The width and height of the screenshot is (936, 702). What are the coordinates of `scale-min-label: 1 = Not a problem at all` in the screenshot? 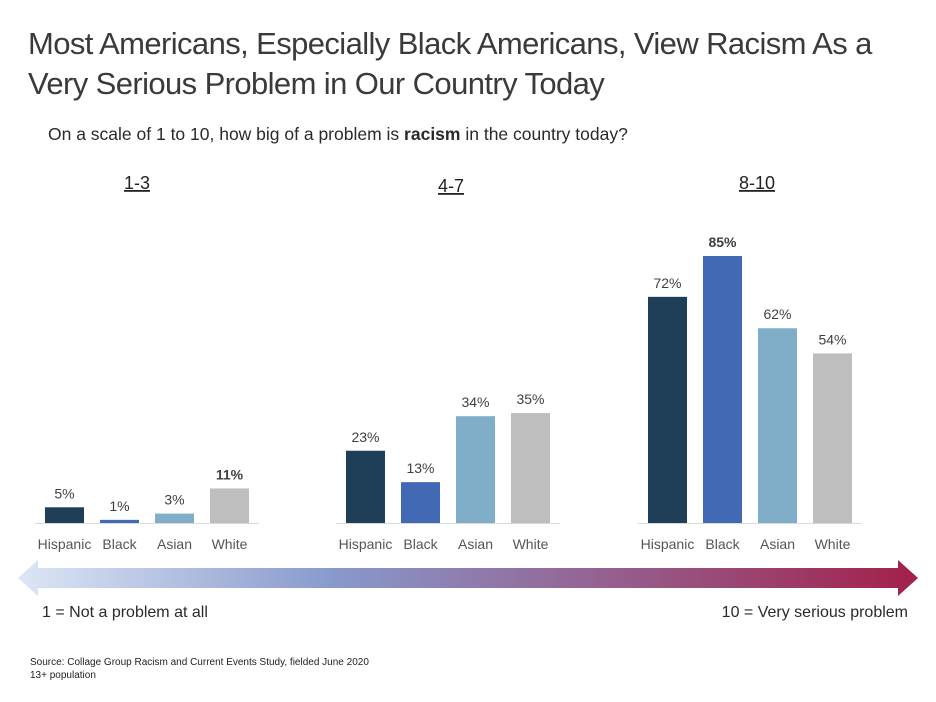 It's located at (125, 612).